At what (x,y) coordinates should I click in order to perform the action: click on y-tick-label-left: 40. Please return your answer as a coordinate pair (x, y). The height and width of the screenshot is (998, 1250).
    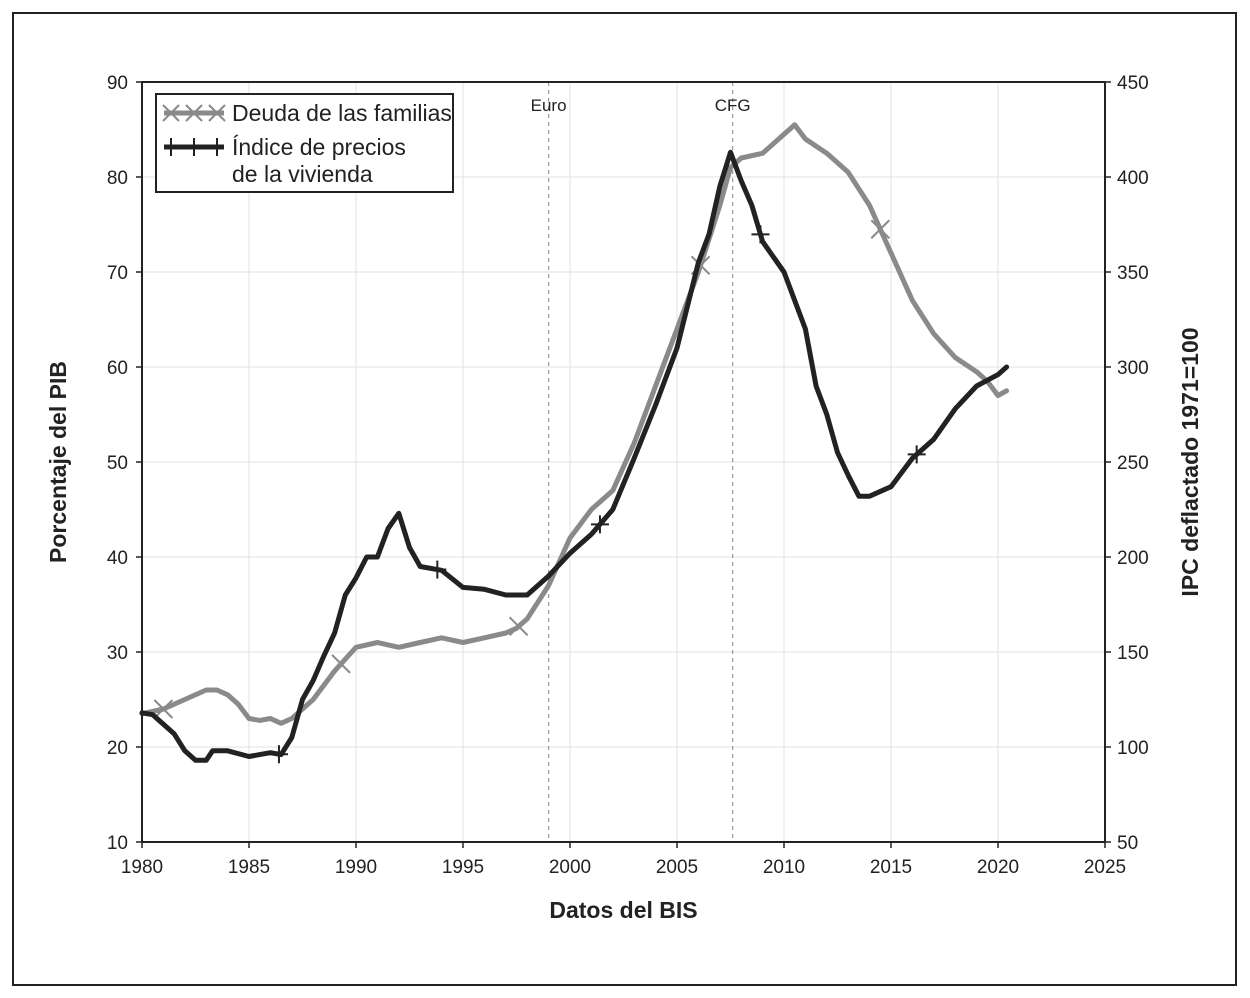
    Looking at the image, I should click on (117, 558).